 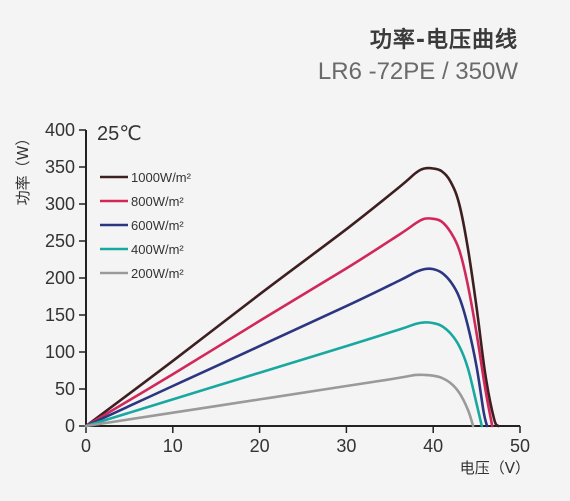 I want to click on y-axis-label: 功率（W）, so click(x=23, y=168).